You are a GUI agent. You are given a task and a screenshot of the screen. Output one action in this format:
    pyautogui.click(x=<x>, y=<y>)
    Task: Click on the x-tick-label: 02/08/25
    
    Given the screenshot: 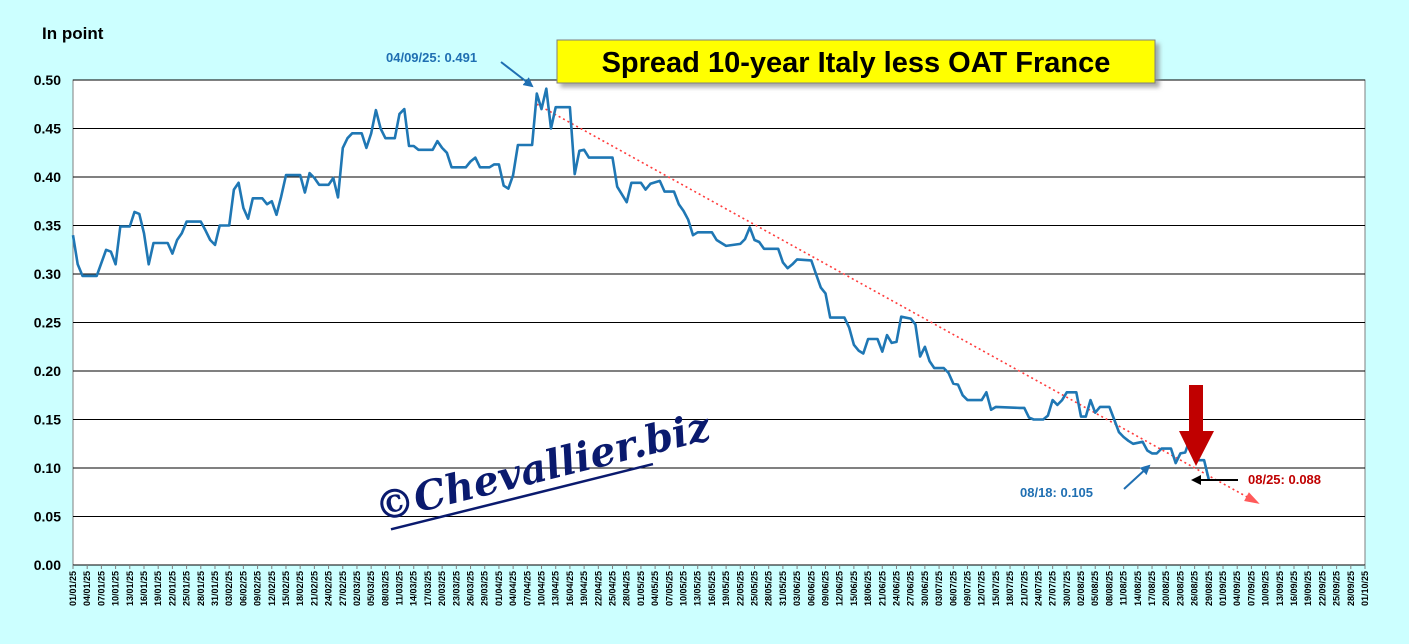 What is the action you would take?
    pyautogui.click(x=1081, y=588)
    